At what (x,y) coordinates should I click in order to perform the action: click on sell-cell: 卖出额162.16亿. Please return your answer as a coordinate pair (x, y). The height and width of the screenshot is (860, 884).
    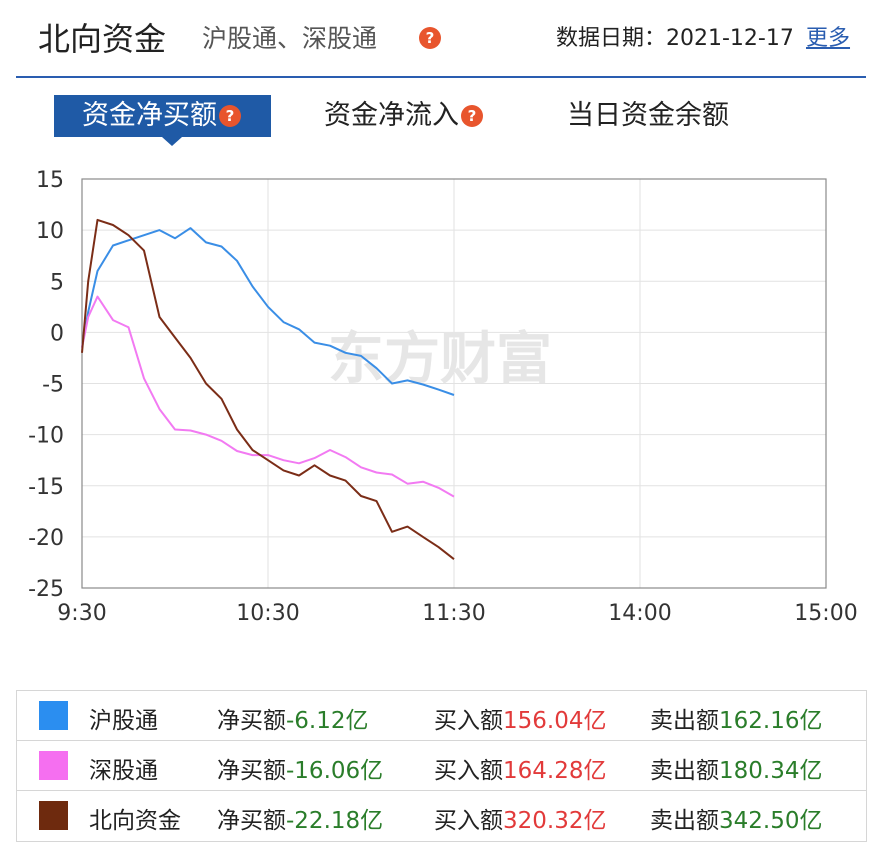
    Looking at the image, I should click on (736, 718).